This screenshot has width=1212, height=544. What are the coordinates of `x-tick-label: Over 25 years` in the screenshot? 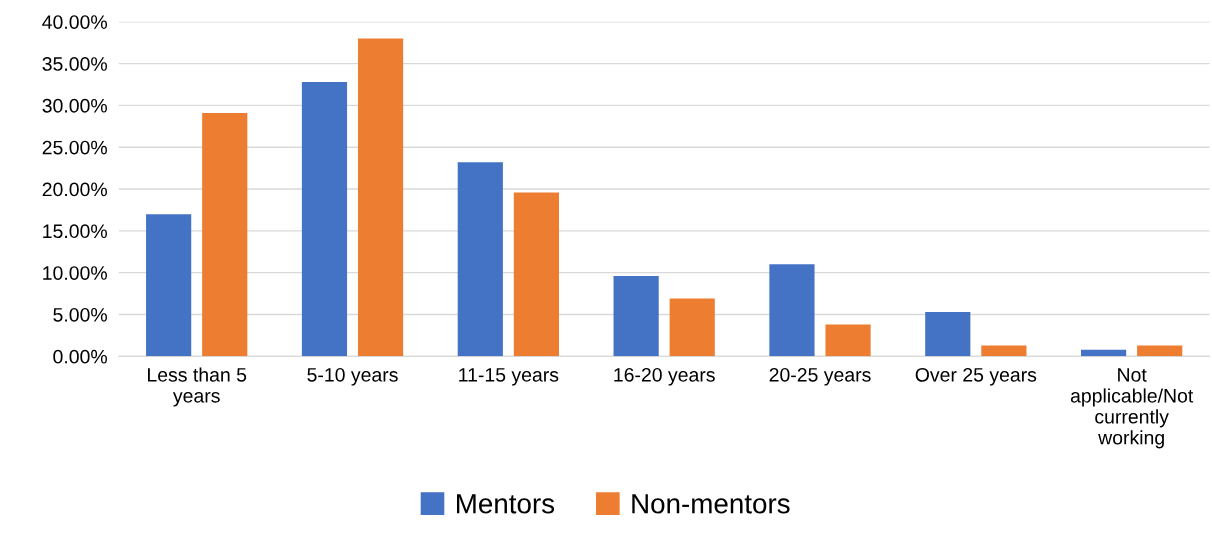 It's located at (976, 376).